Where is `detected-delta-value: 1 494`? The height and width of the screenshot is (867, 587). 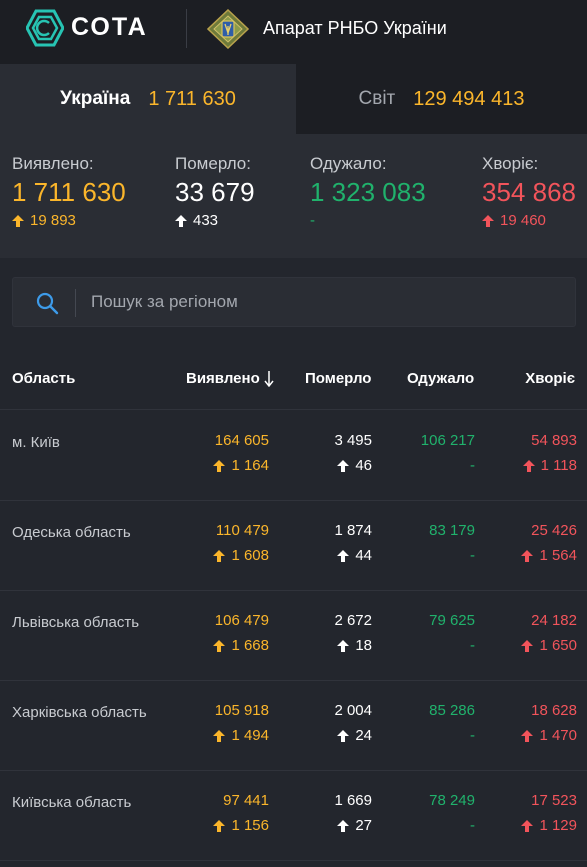
detected-delta-value: 1 494 is located at coordinates (250, 735).